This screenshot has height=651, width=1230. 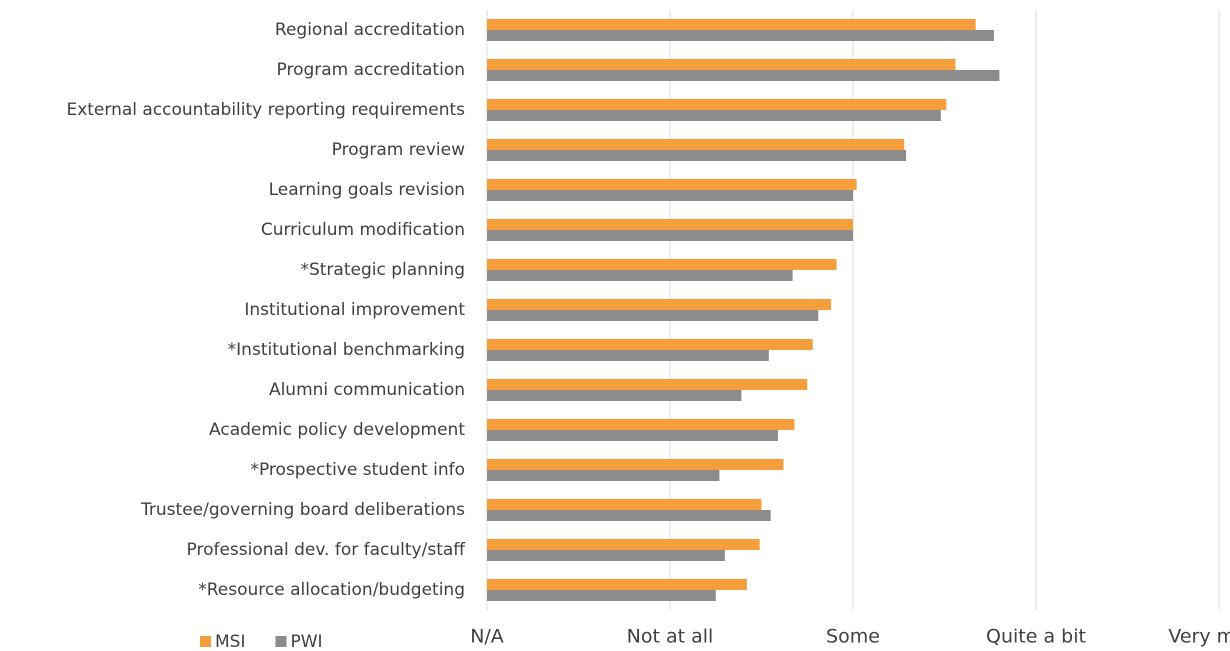 What do you see at coordinates (230, 641) in the screenshot?
I see `legend-label: MSI` at bounding box center [230, 641].